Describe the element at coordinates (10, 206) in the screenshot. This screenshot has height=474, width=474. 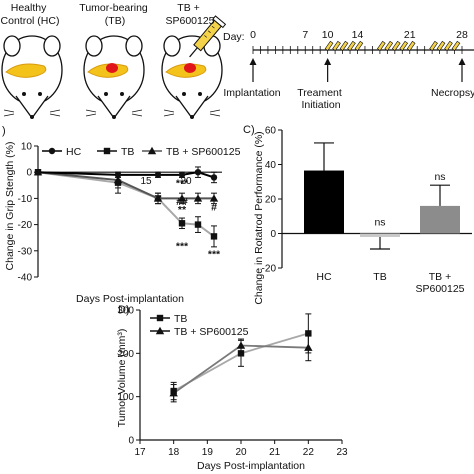
I see `panel-b-y-axis-label: Change in Grip Stength (%)` at that location.